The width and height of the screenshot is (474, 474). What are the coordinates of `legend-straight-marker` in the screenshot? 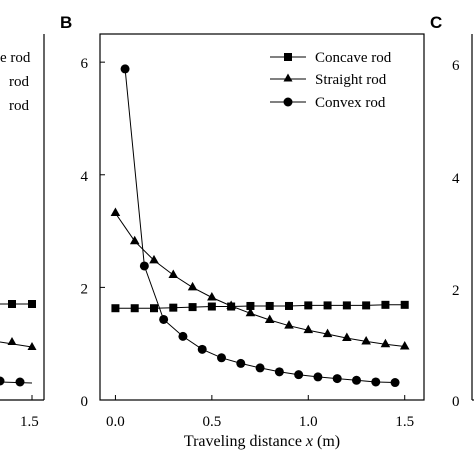 It's located at (288, 77).